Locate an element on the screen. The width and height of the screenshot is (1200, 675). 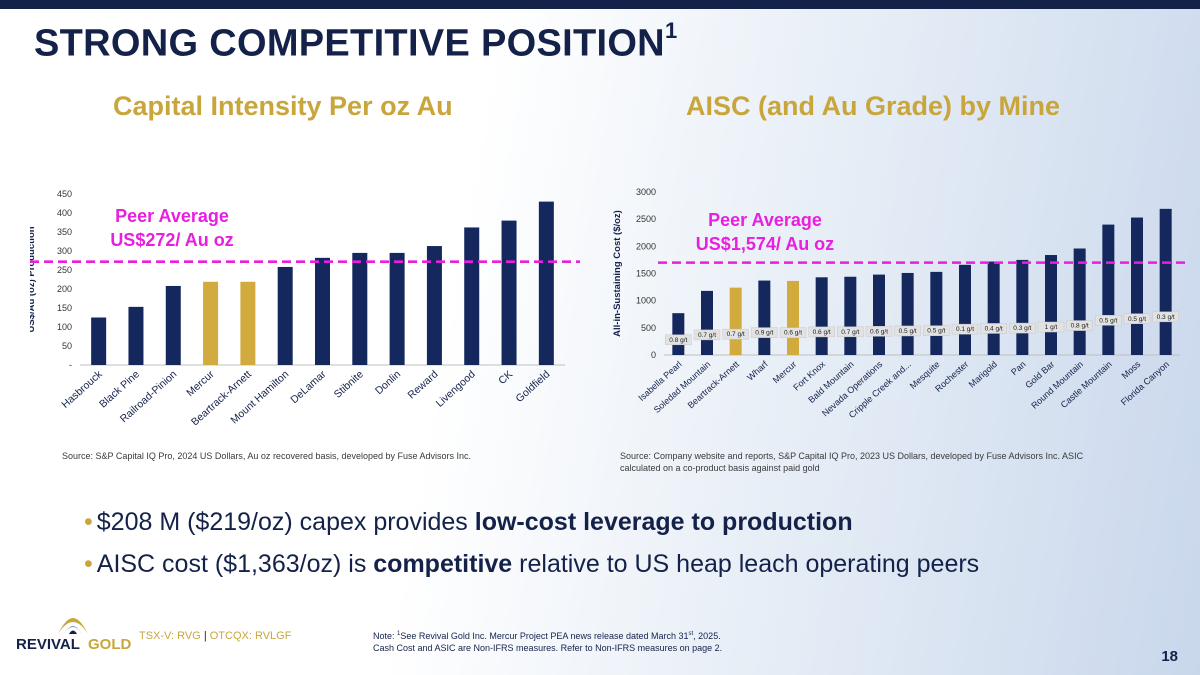
x-tick-label: DeLamar is located at coordinates (308, 387).